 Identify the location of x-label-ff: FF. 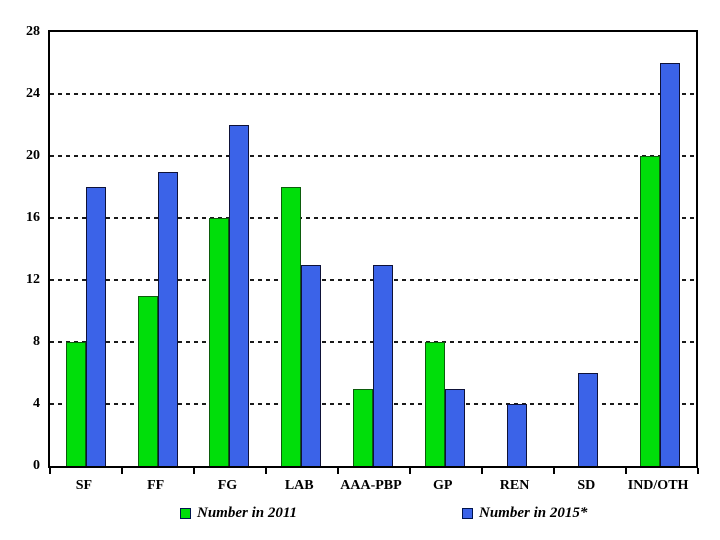
(156, 485).